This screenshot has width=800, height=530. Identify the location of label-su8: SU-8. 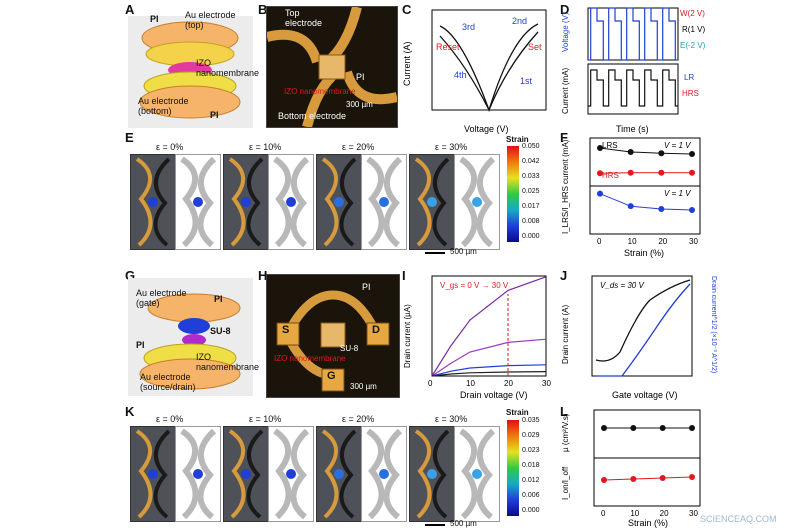
(220, 331).